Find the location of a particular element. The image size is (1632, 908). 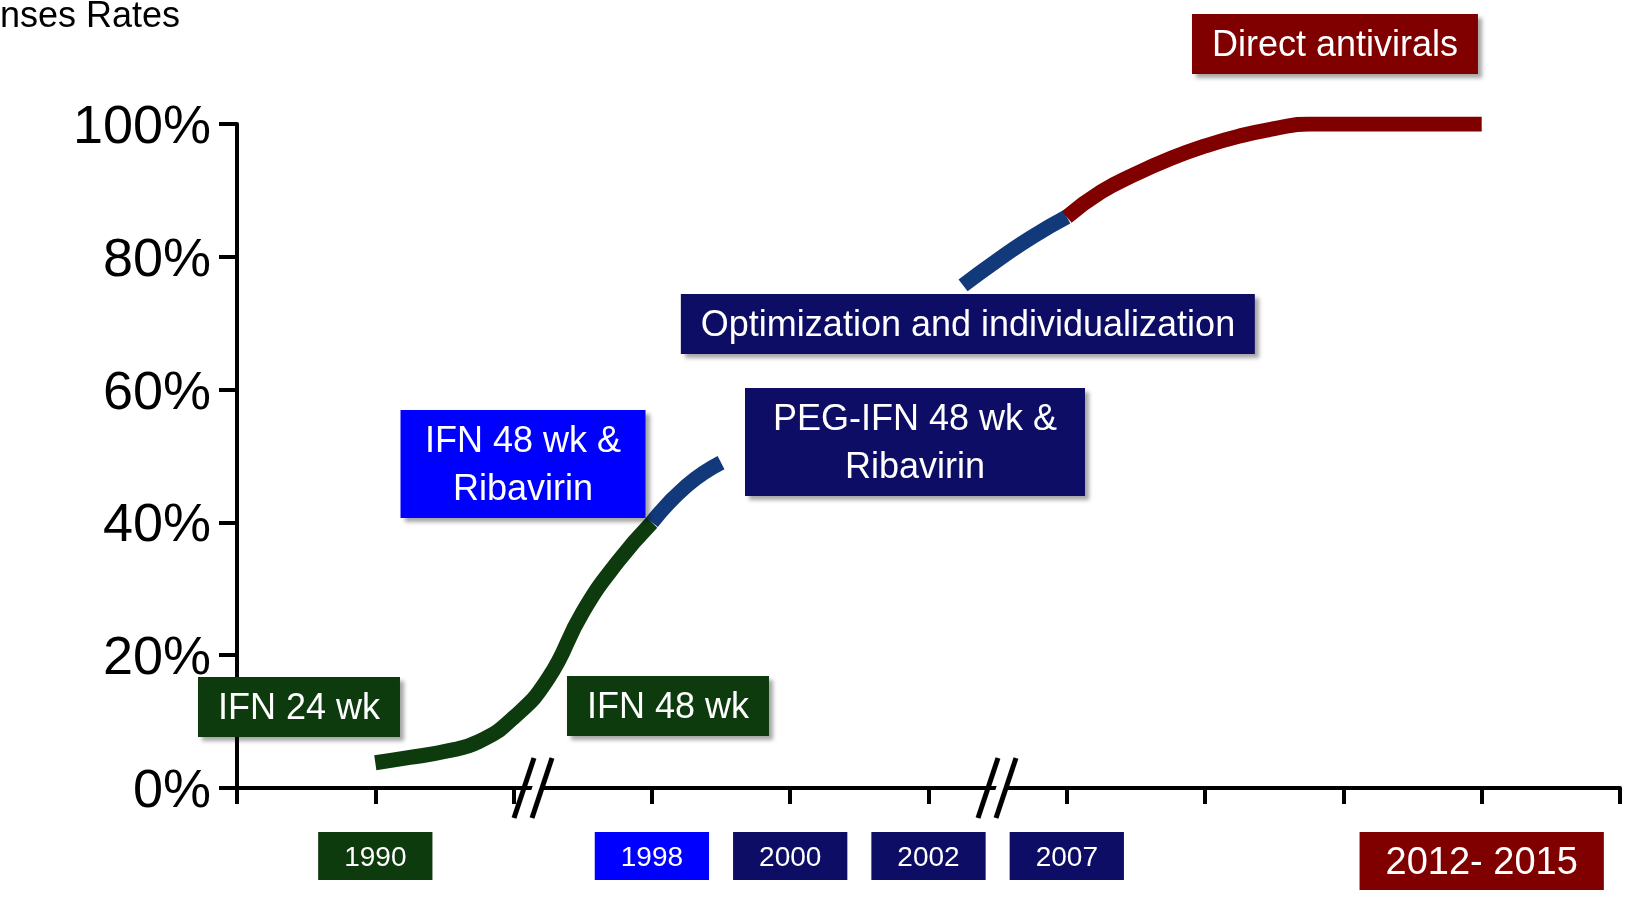

annotation: IFN 24 wk is located at coordinates (299, 706).